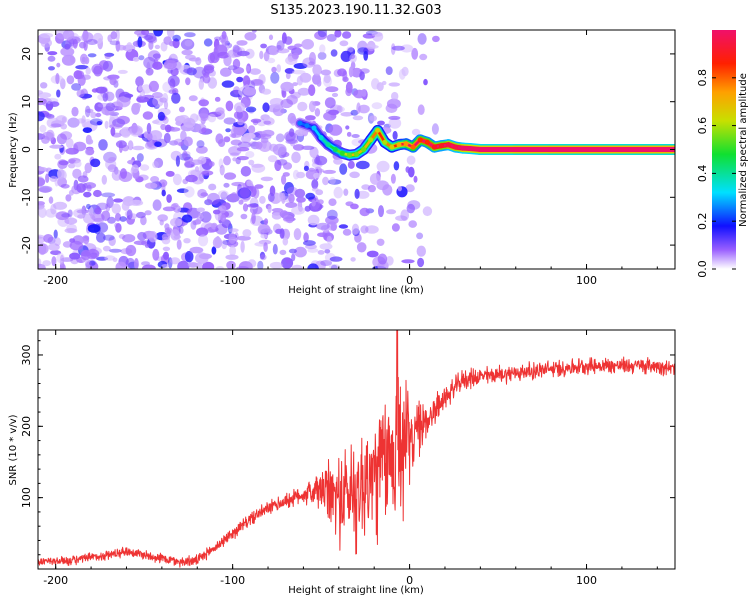 The width and height of the screenshot is (750, 600). What do you see at coordinates (26, 149) in the screenshot?
I see `spectrogram-y-tick-label: 0` at bounding box center [26, 149].